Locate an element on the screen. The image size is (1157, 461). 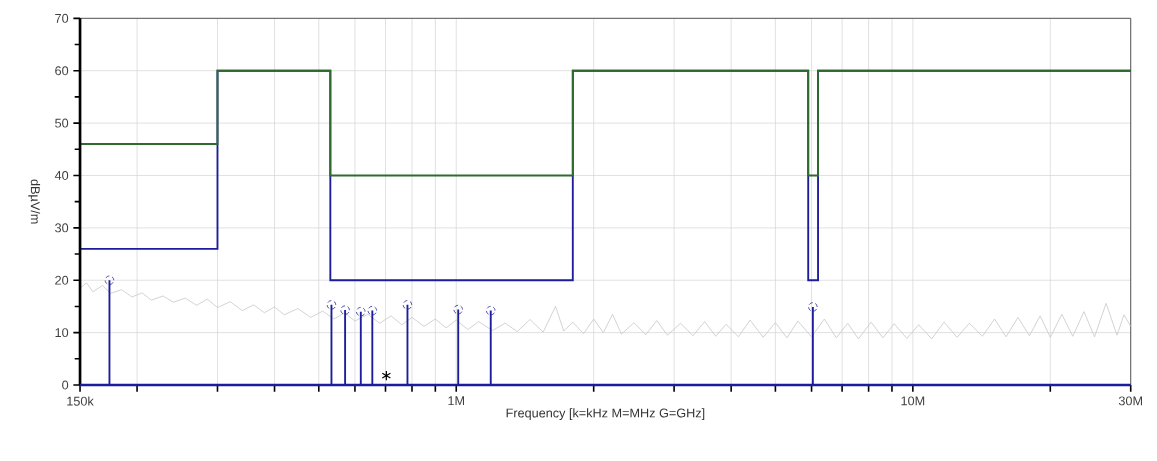
y-axis-title: dBµV/m is located at coordinates (34, 201).